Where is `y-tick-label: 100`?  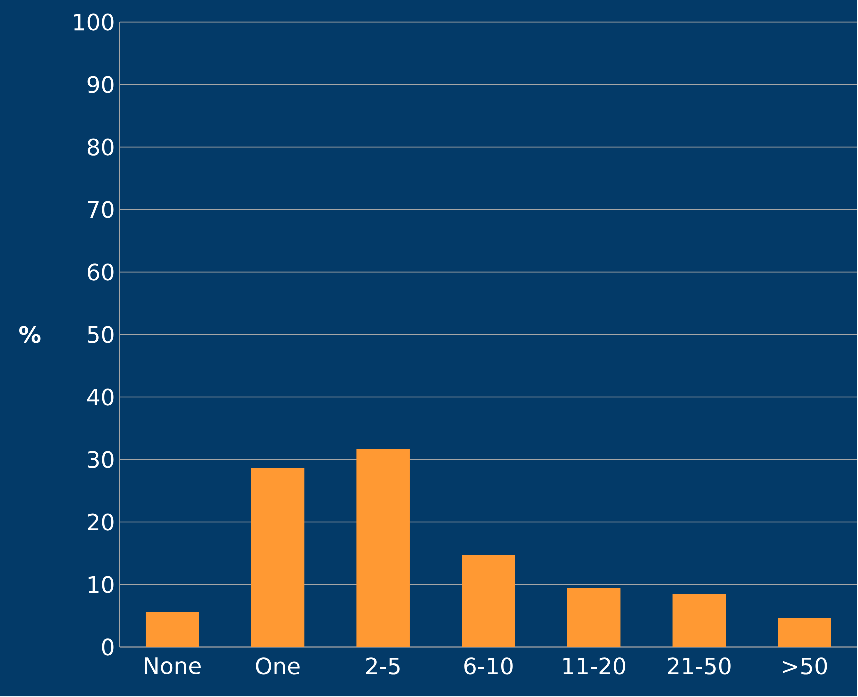
y-tick-label: 100 is located at coordinates (94, 23).